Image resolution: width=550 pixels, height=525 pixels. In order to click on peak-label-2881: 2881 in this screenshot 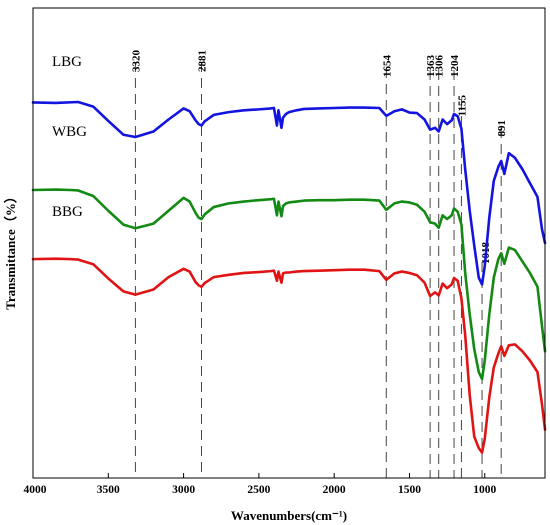, I will do `click(203, 61)`.